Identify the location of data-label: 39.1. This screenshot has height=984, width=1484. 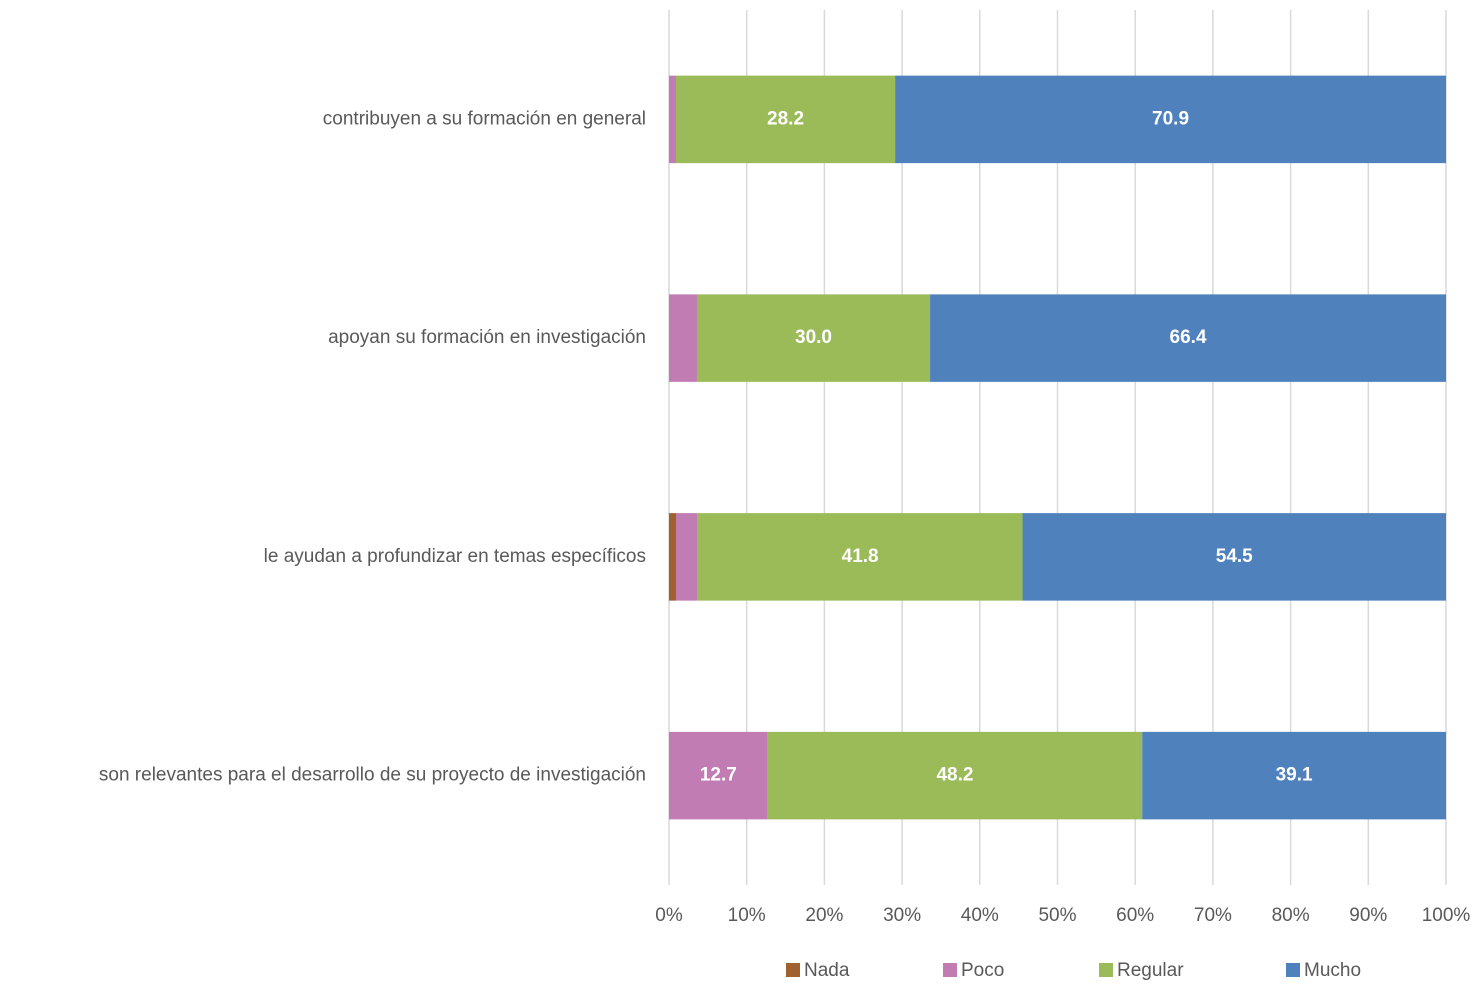
(1294, 775).